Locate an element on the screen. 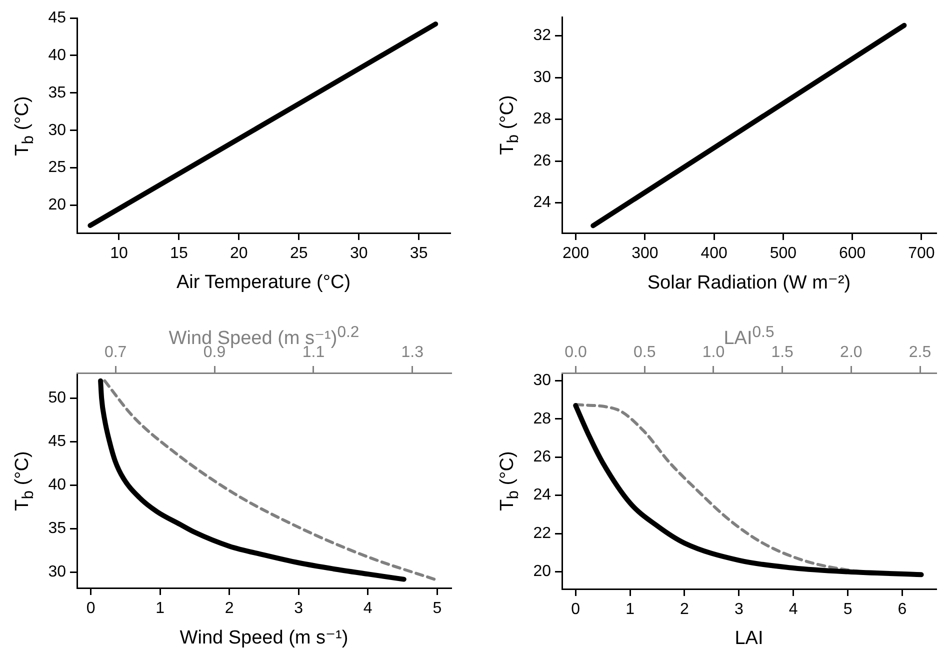 The width and height of the screenshot is (940, 657). x-axis-title: Air Temperature (°C) is located at coordinates (263, 283).